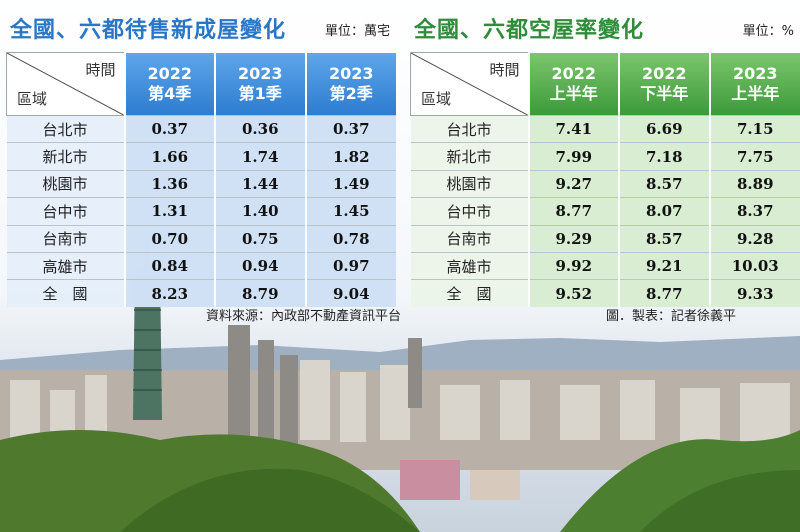 Image resolution: width=800 pixels, height=532 pixels. I want to click on table-row-total: 全 國 9.52 8.77 9.33, so click(605, 293).